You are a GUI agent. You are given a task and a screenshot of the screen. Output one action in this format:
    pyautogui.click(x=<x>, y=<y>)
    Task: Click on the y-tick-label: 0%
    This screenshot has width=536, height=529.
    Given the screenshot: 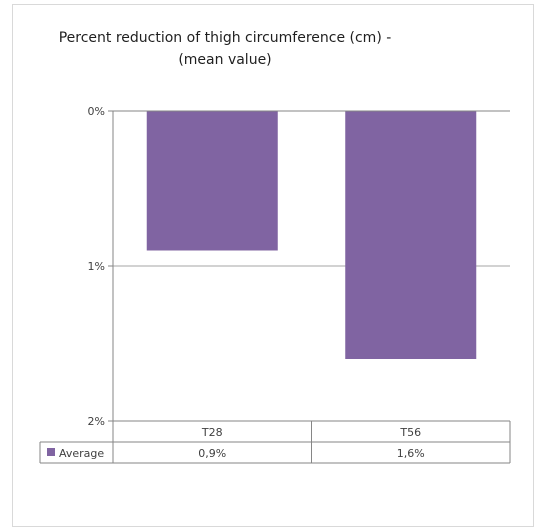 What is the action you would take?
    pyautogui.click(x=96, y=111)
    